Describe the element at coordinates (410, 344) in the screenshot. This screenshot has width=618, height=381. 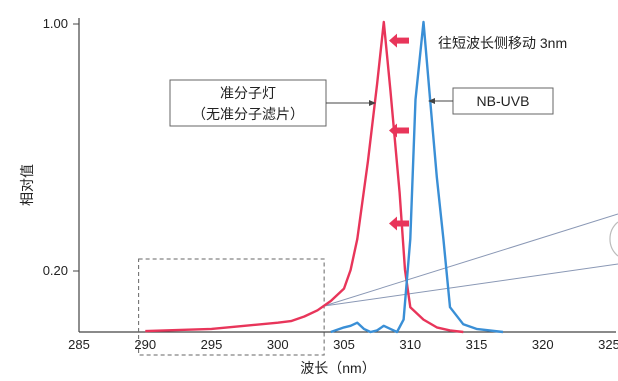
I see `x-tick-label: 310` at that location.